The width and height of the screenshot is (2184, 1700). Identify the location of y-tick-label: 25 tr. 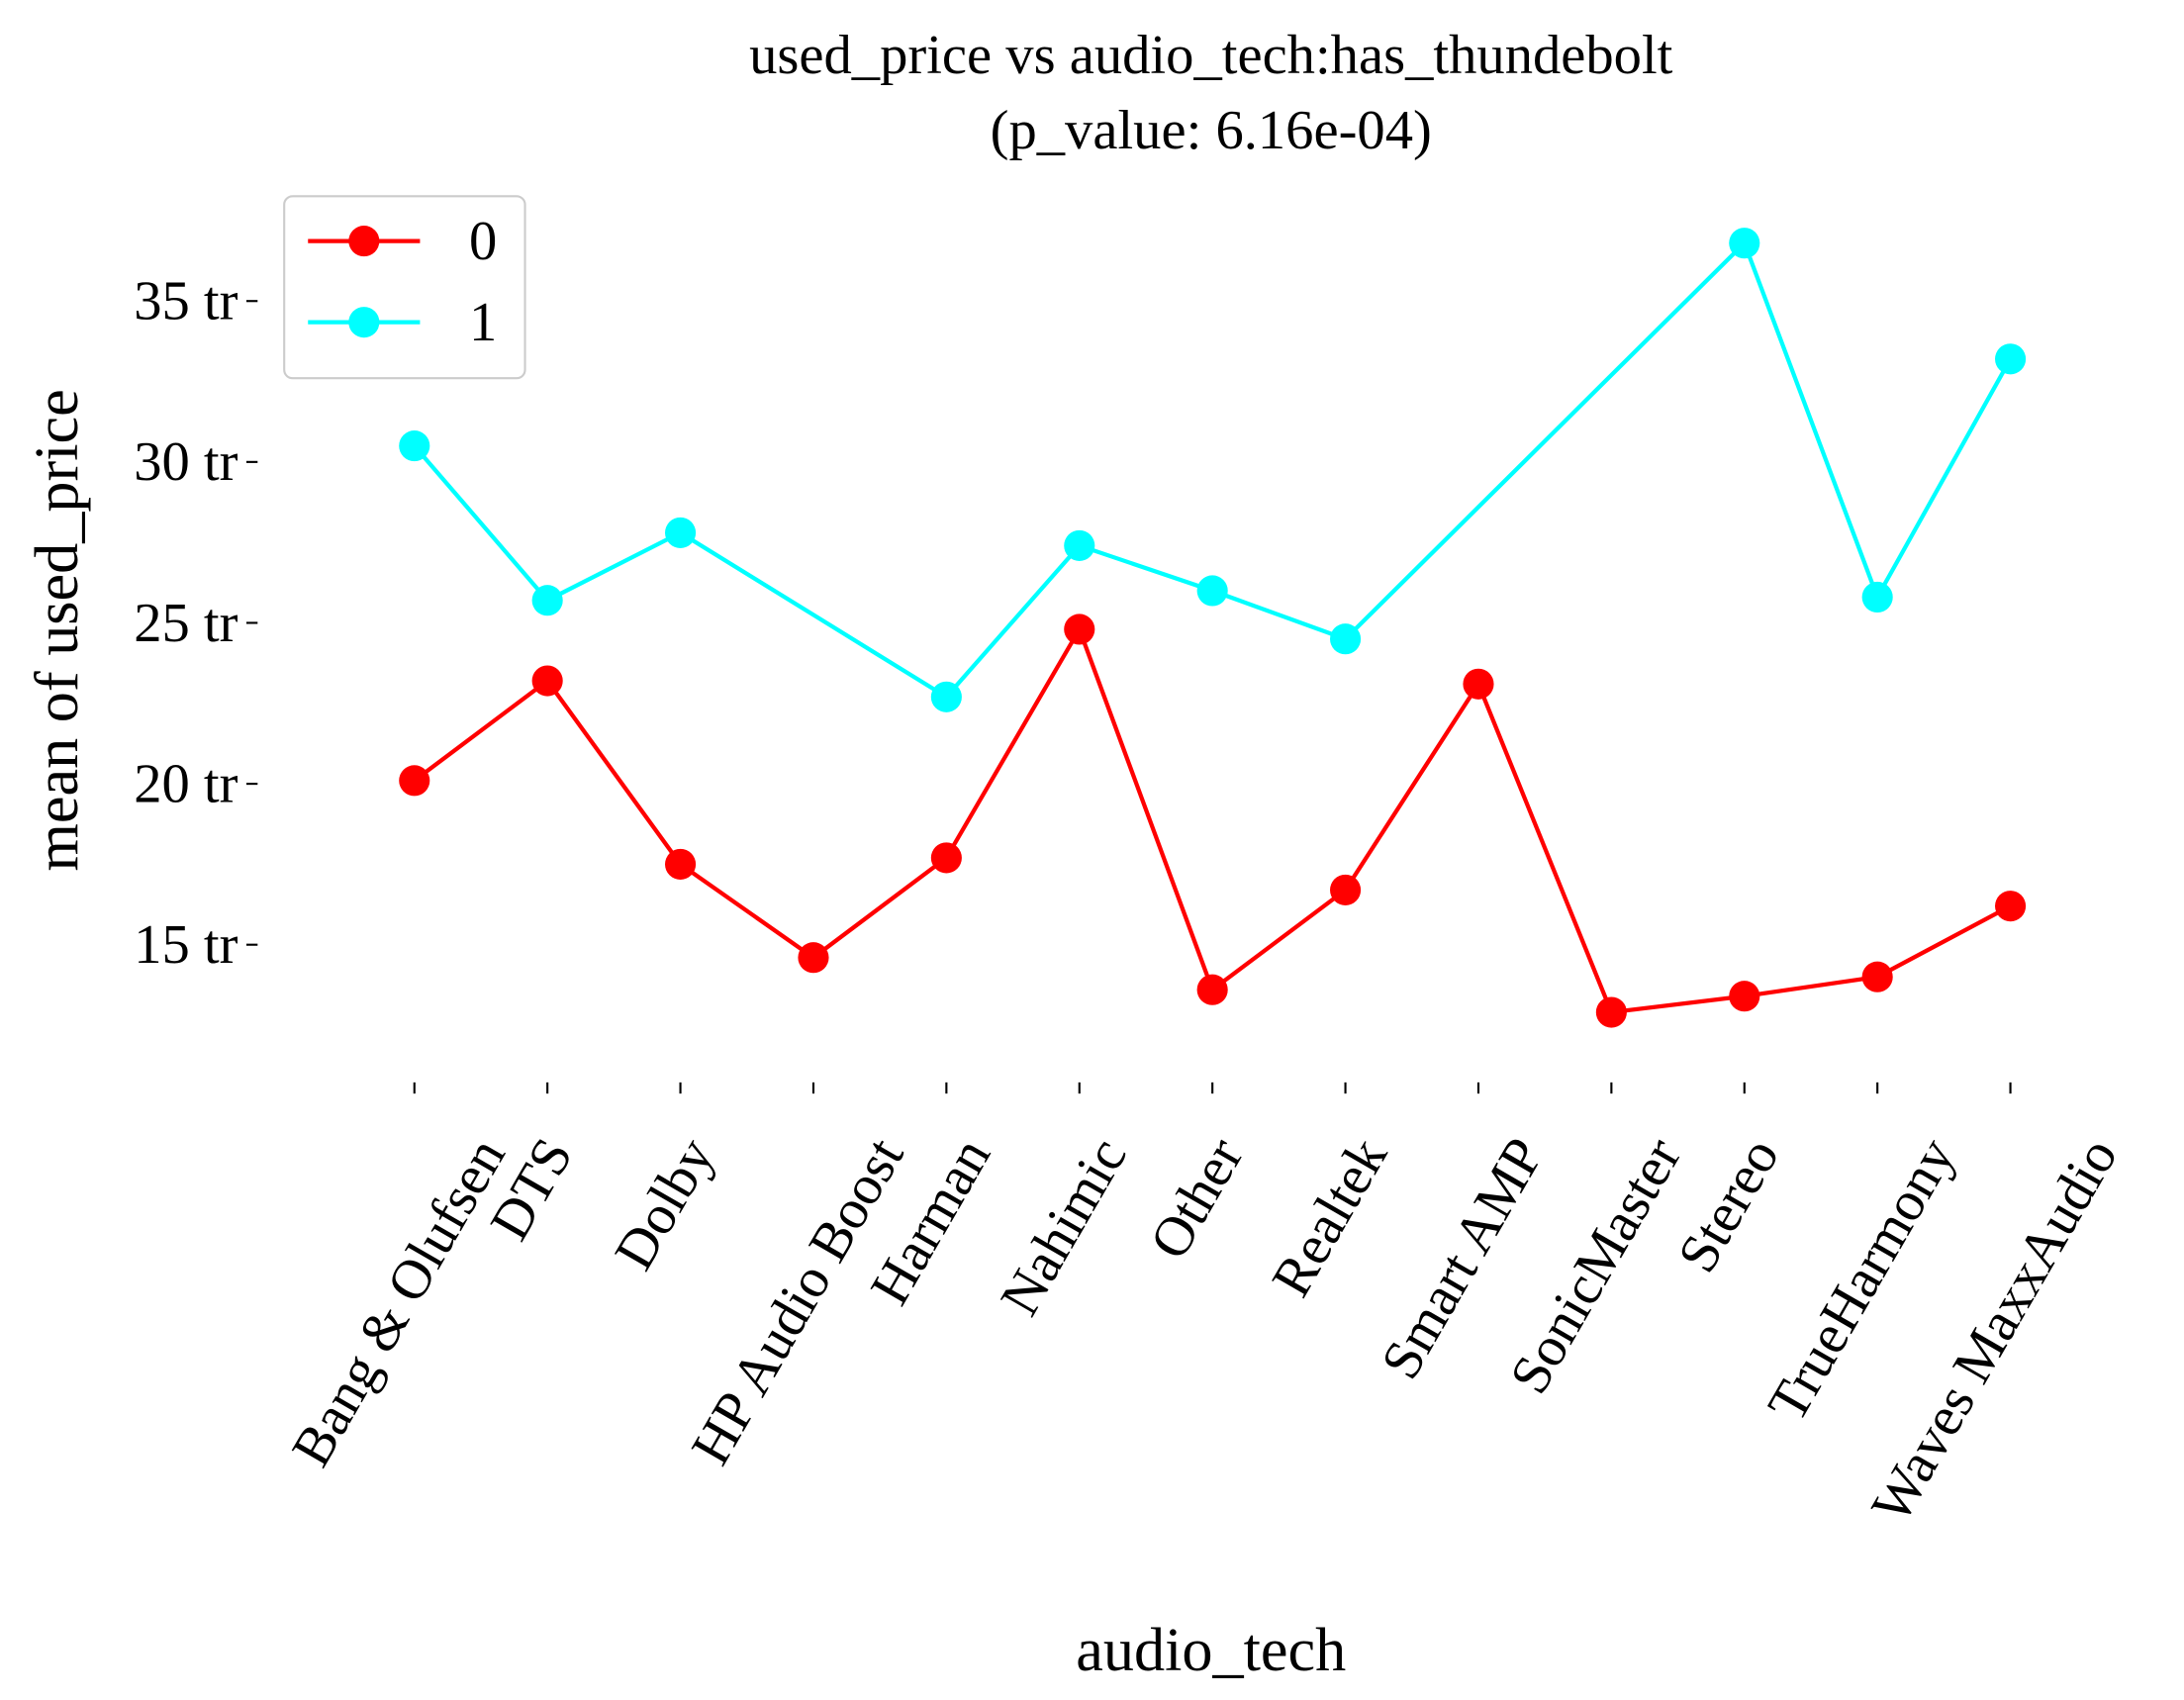
(185, 623).